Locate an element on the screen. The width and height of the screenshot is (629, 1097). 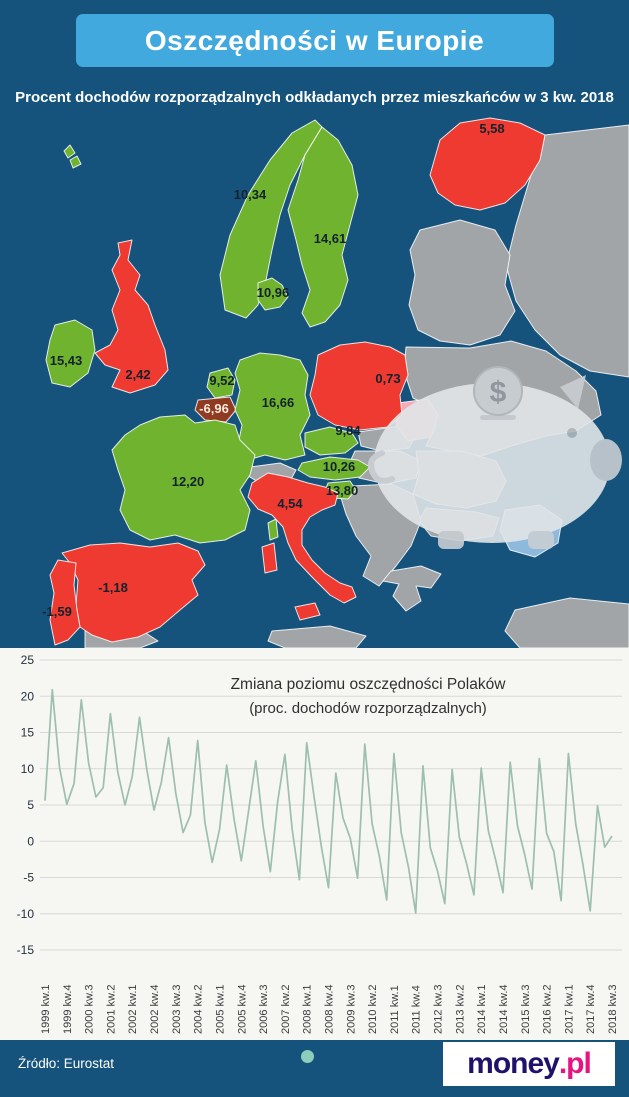
country-spain is located at coordinates (133, 592).